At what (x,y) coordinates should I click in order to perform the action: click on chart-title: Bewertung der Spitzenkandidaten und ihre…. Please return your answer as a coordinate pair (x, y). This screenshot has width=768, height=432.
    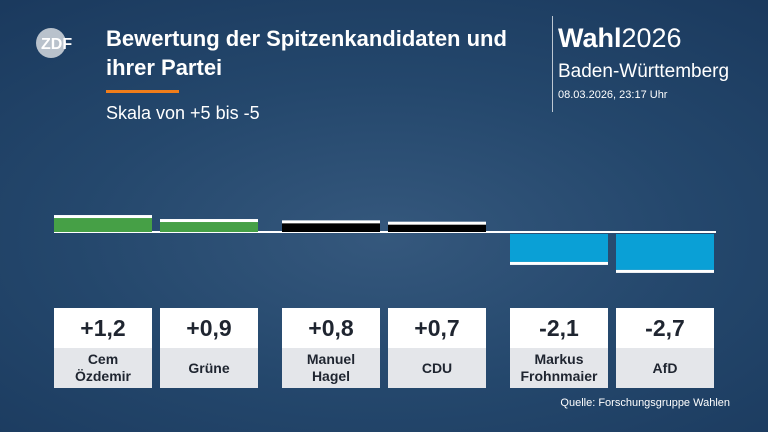
    Looking at the image, I should click on (306, 53).